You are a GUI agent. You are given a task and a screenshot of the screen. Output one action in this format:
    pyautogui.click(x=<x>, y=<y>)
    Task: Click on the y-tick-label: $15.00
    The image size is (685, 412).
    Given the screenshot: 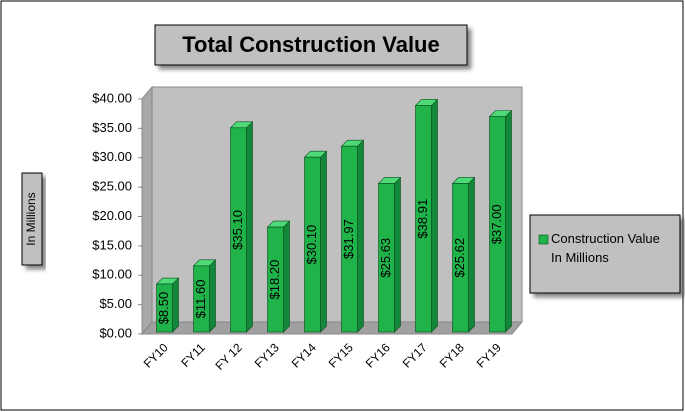 What is the action you would take?
    pyautogui.click(x=112, y=244)
    